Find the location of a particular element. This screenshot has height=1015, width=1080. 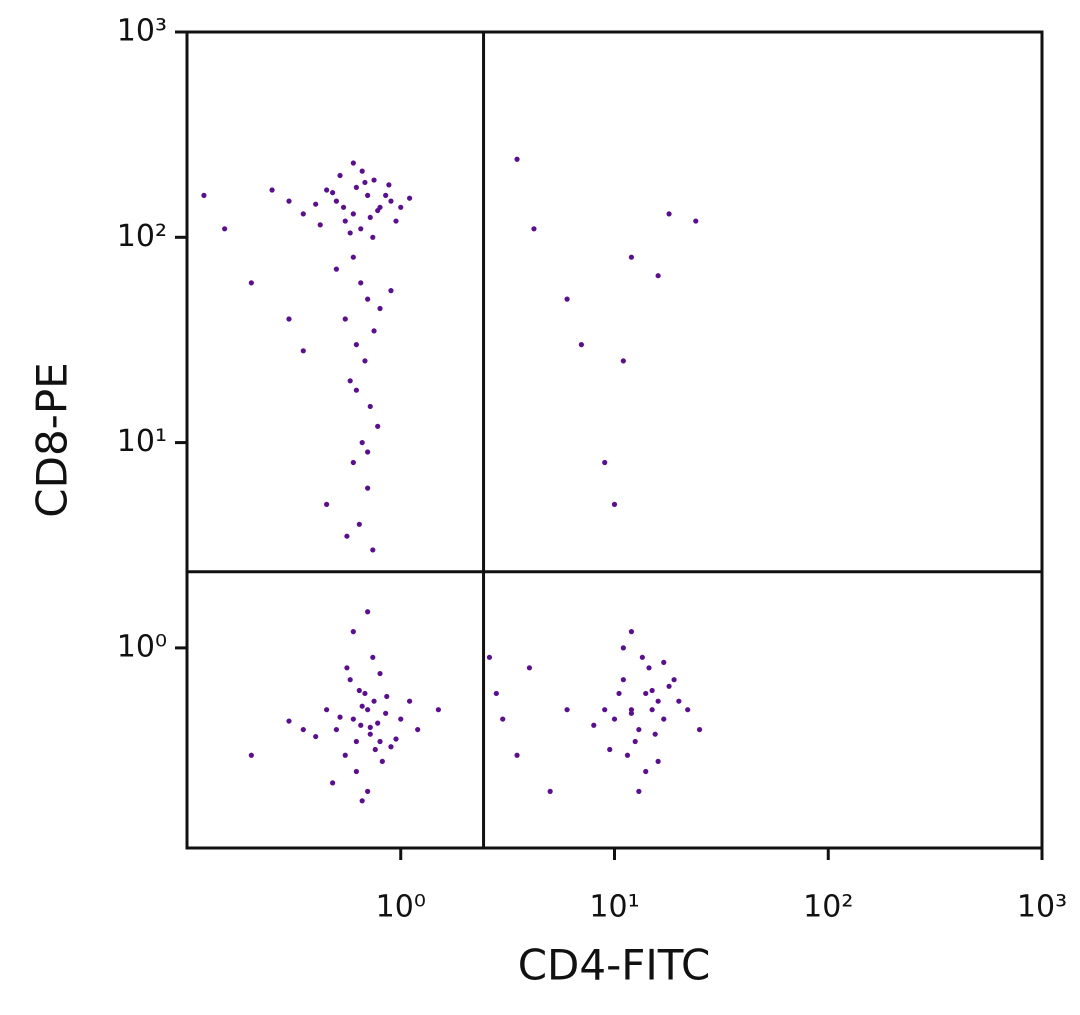

x-tick-label: 10² is located at coordinates (828, 907).